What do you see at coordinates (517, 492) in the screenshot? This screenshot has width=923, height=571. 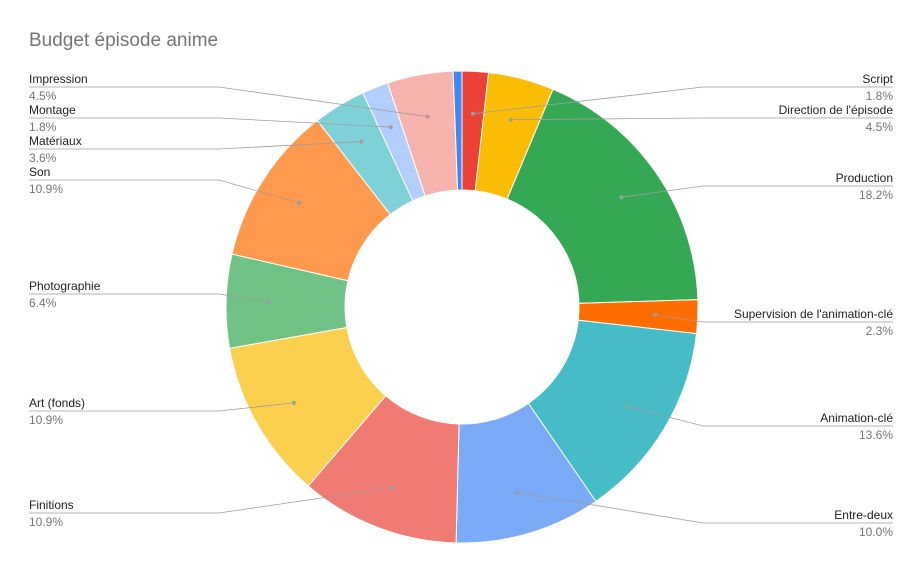 I see `leader-dot-entre-deux` at bounding box center [517, 492].